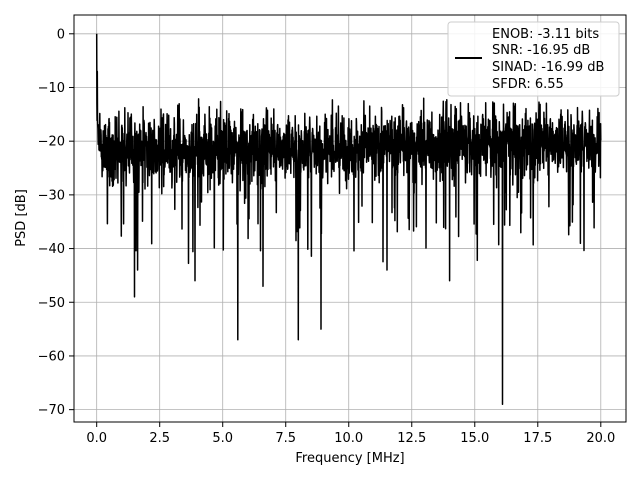 This screenshot has height=480, width=640. What do you see at coordinates (51, 88) in the screenshot?
I see `y-tick-label: −10` at bounding box center [51, 88].